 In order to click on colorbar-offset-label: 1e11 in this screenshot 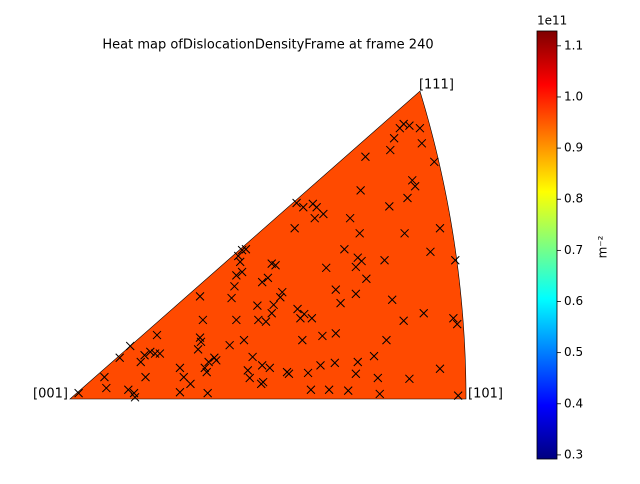, I will do `click(552, 21)`.